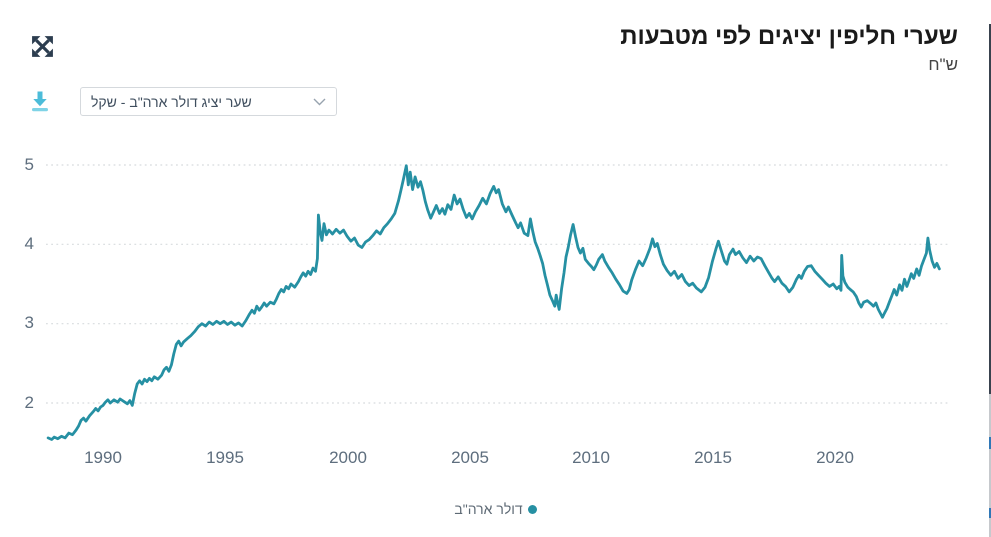  What do you see at coordinates (29, 322) in the screenshot?
I see `y-tick-label: 3` at bounding box center [29, 322].